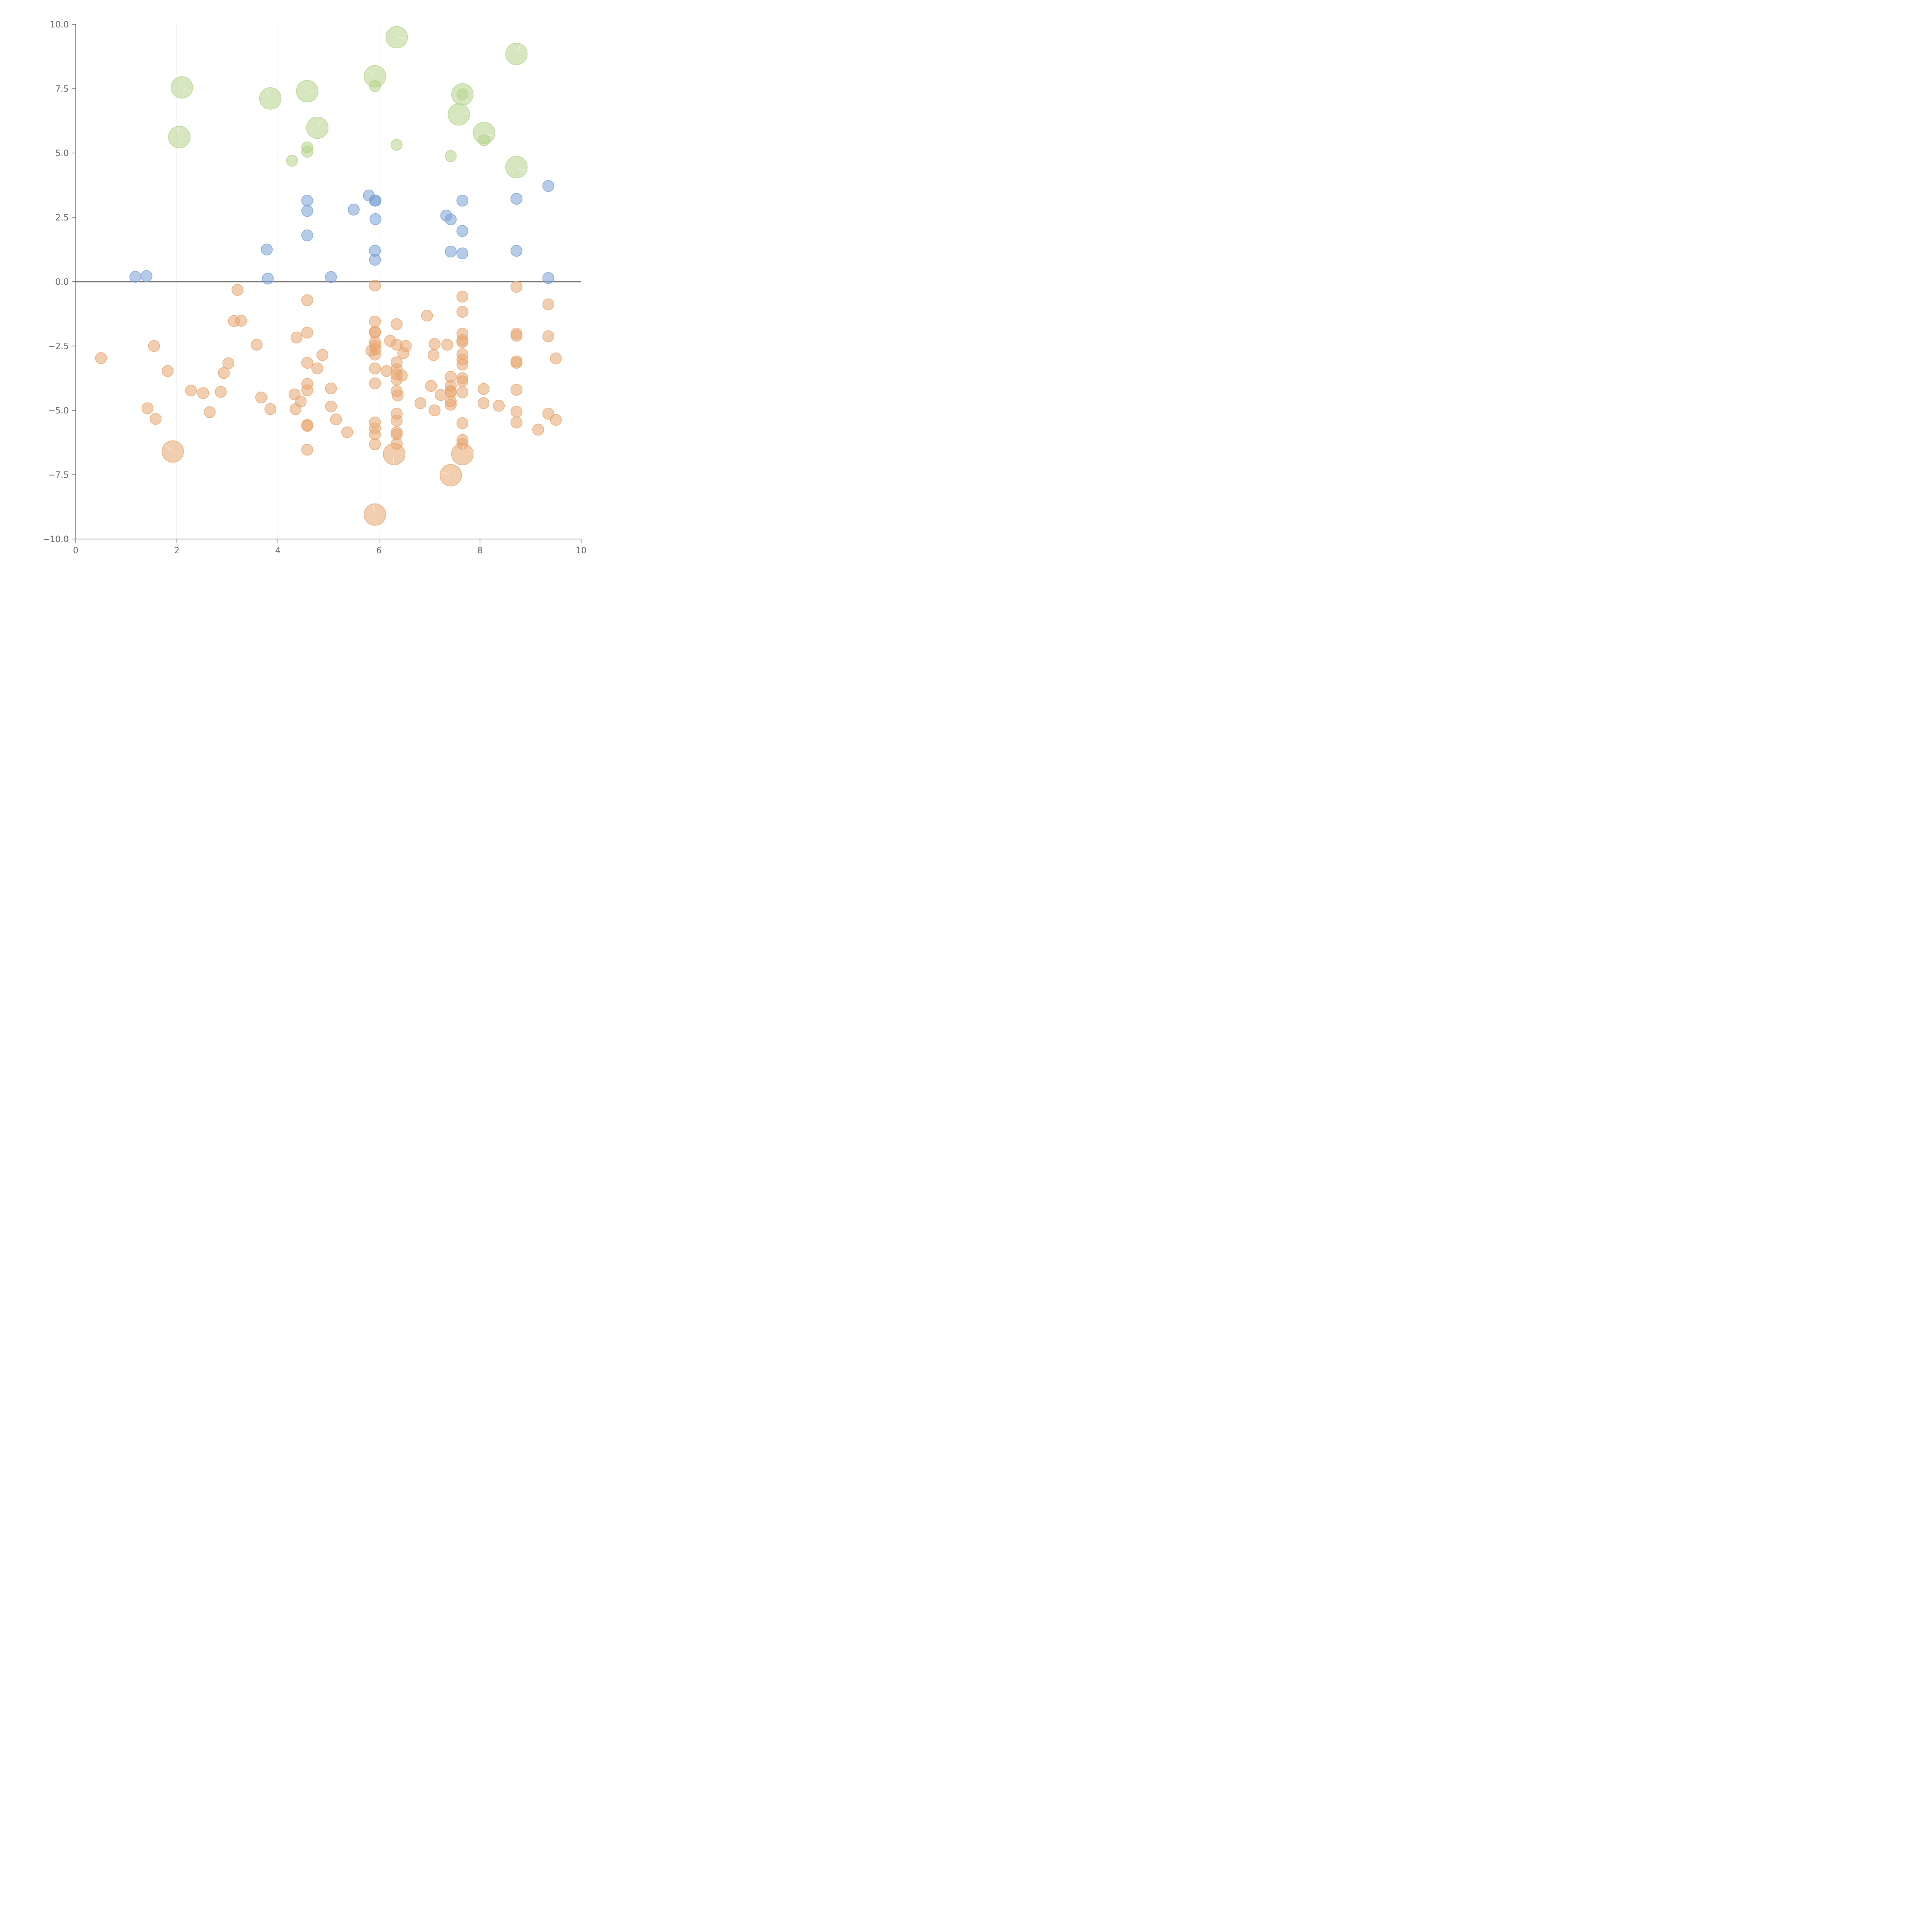 This screenshot has width=1932, height=1932. I want to click on x-tick-label: 2, so click(177, 551).